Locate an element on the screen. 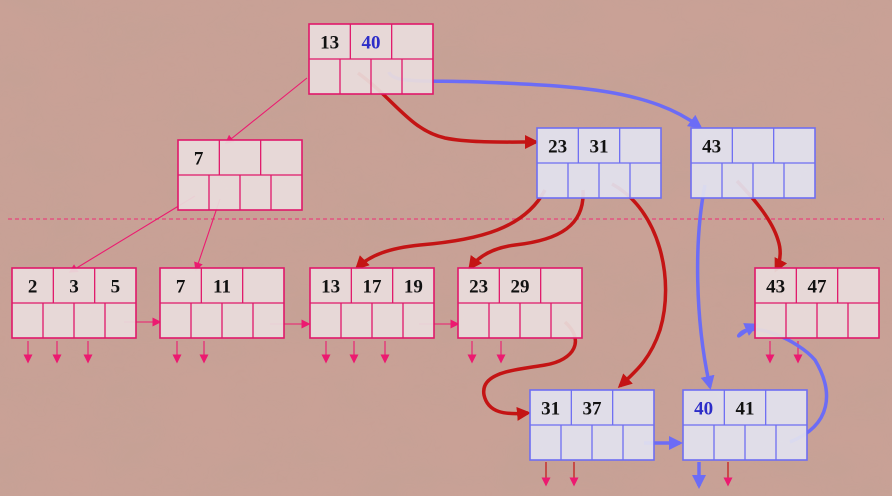 The width and height of the screenshot is (892, 496). node-key: 5 is located at coordinates (116, 287).